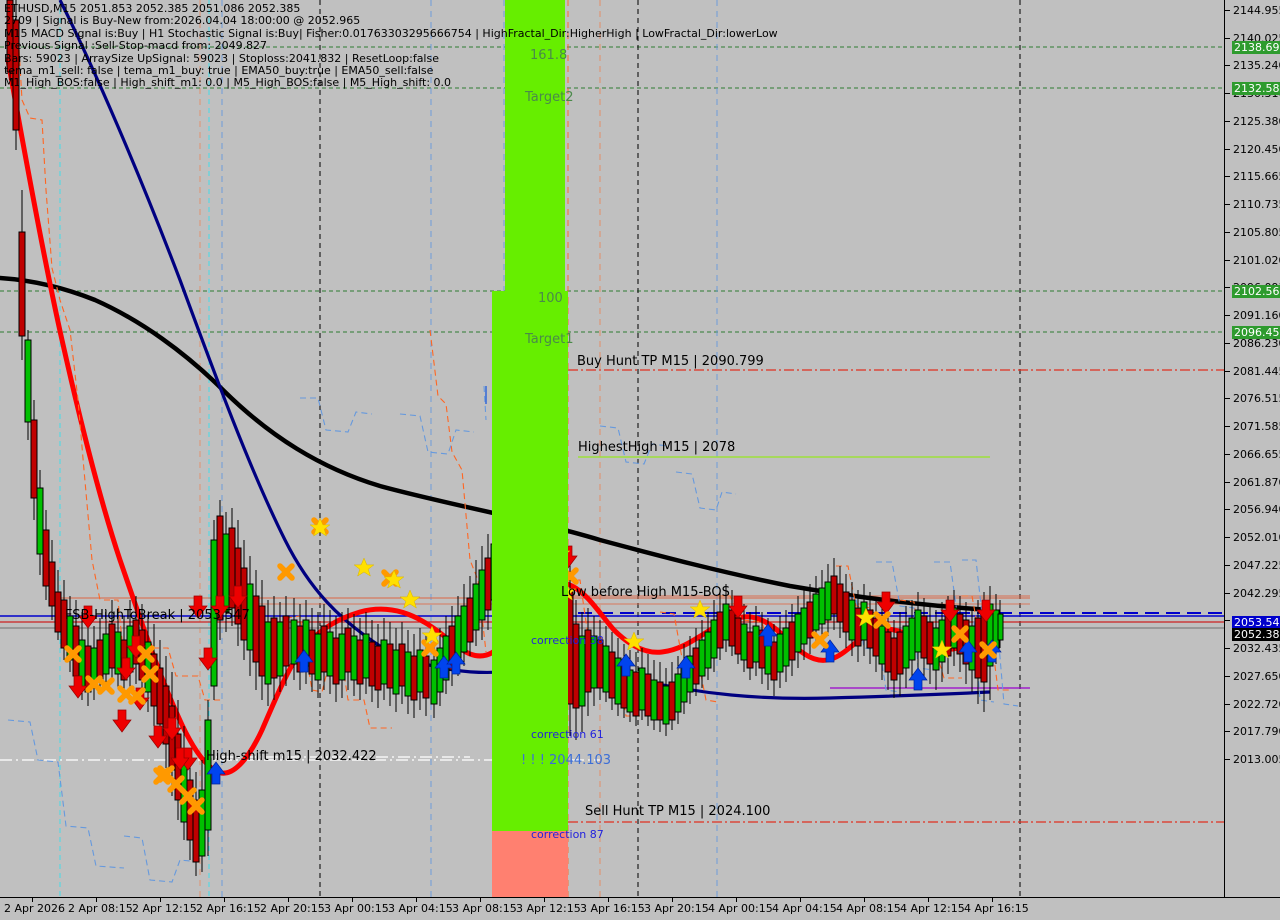  I want to click on zone-red-lower, so click(530, 864).